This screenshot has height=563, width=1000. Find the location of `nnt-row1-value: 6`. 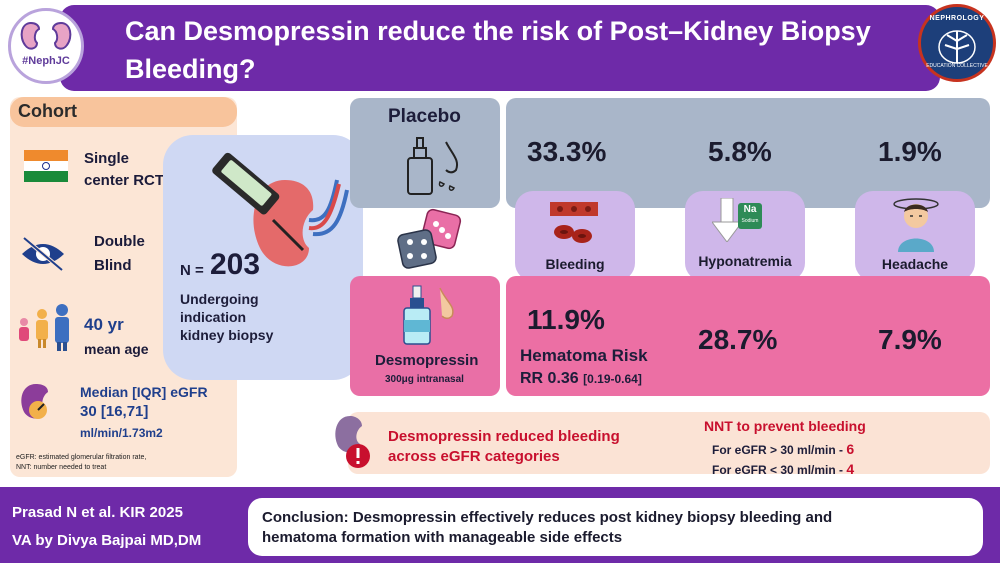

nnt-row1-value: 6 is located at coordinates (850, 449).